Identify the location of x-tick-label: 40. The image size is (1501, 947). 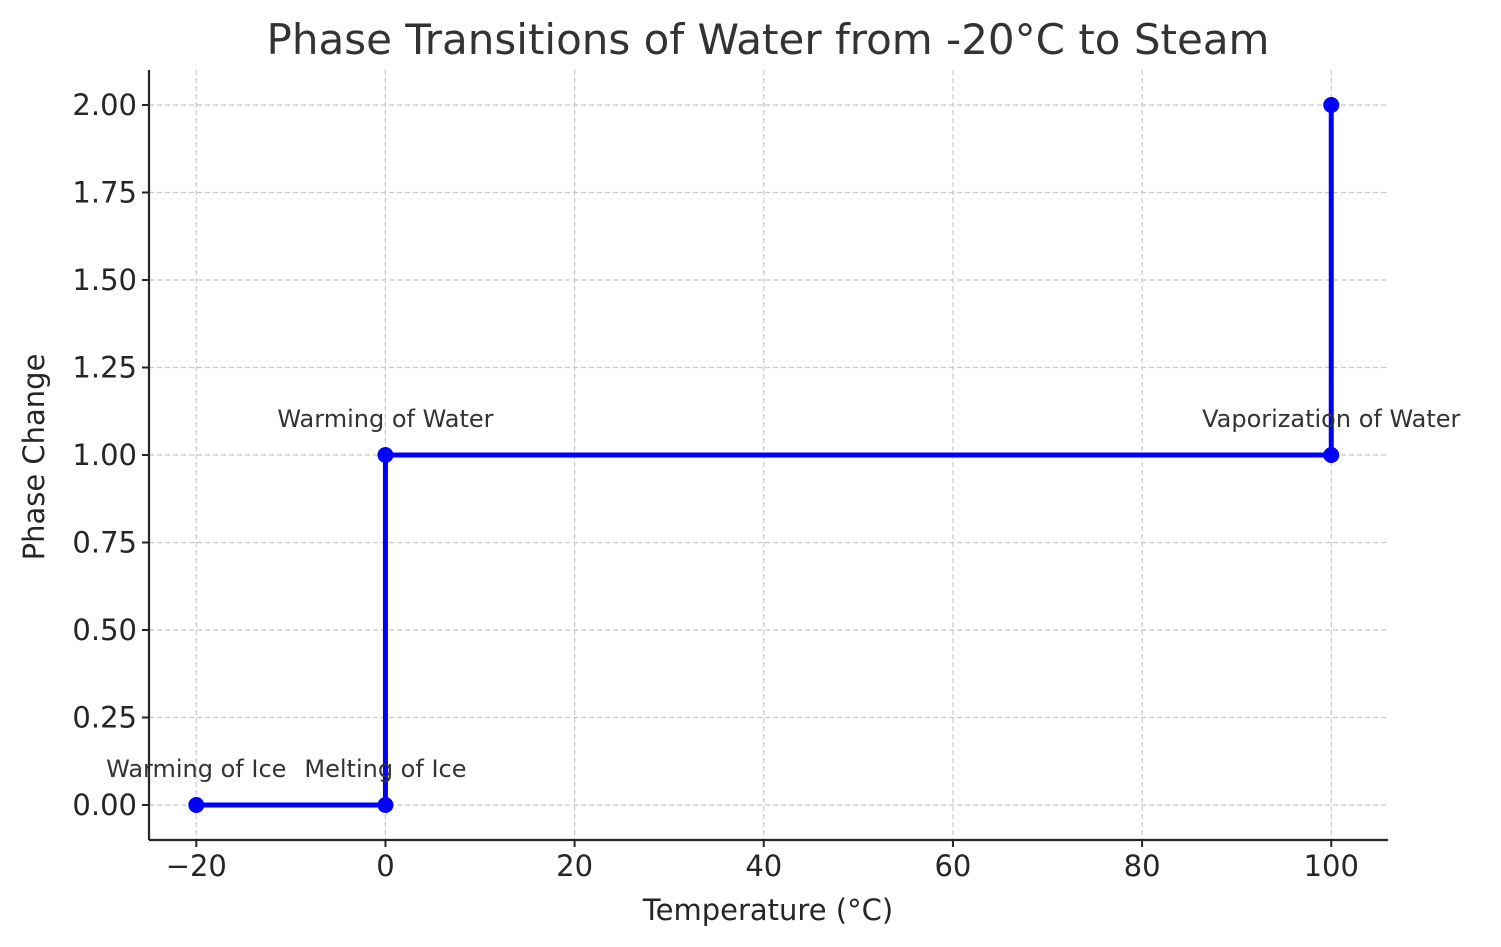
(763, 866).